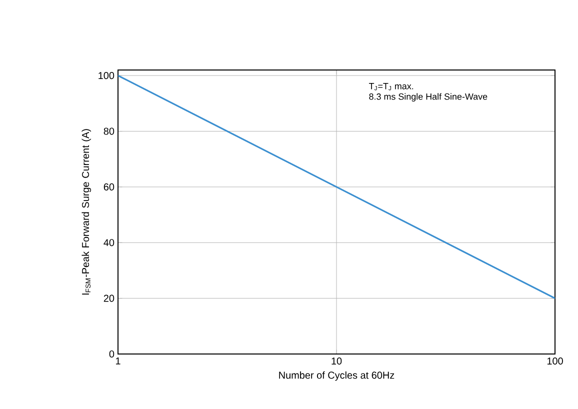 This screenshot has height=409, width=578. Describe the element at coordinates (555, 361) in the screenshot. I see `x-tick-label: 100` at that location.